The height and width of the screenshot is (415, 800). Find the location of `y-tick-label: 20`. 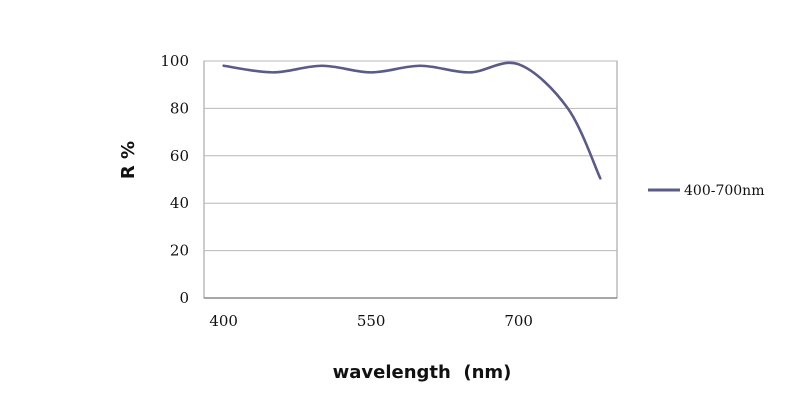

y-tick-label: 20 is located at coordinates (179, 251).